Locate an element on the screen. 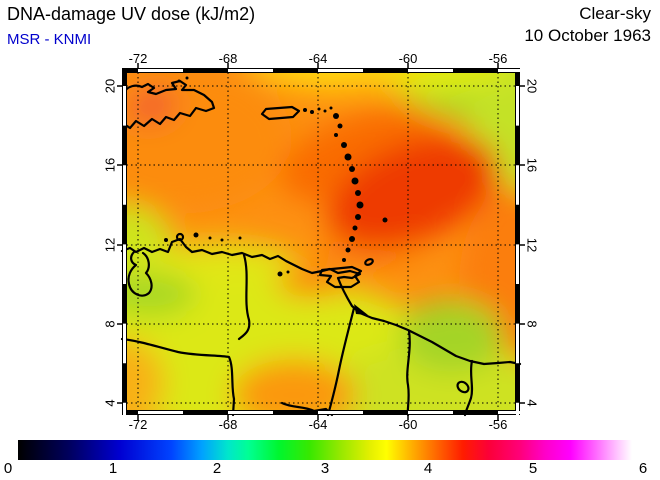  date-label: 10 October 1963 is located at coordinates (587, 35).